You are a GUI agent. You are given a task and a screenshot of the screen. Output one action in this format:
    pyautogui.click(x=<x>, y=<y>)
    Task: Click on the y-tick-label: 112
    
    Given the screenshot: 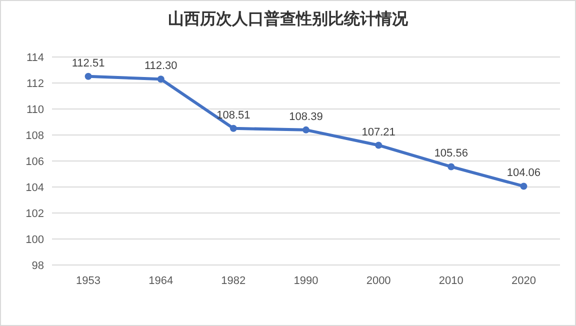 What is the action you would take?
    pyautogui.click(x=35, y=84)
    